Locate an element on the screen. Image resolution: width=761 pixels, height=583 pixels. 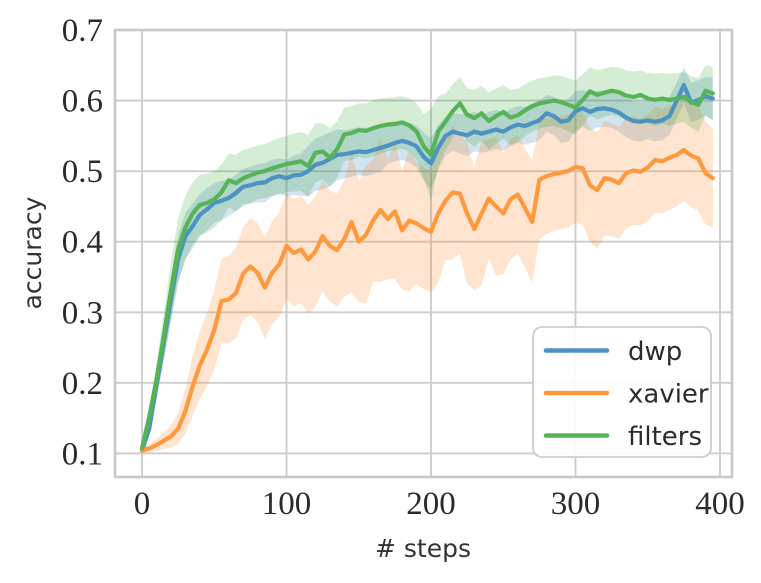
legend: dwp xavier filters is located at coordinates (622, 392).